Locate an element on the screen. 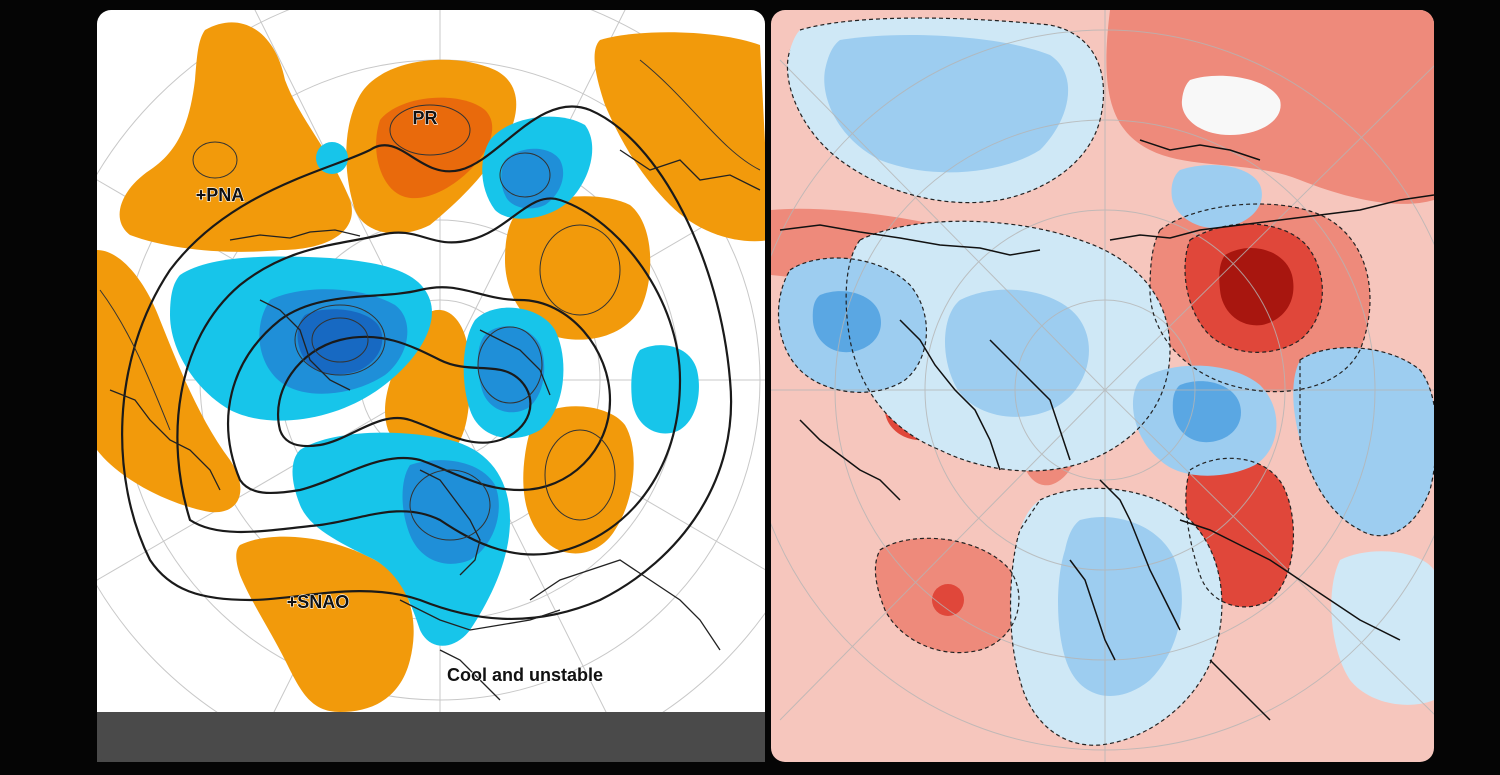 The image size is (1500, 775). asia-trough is located at coordinates (665, 389).